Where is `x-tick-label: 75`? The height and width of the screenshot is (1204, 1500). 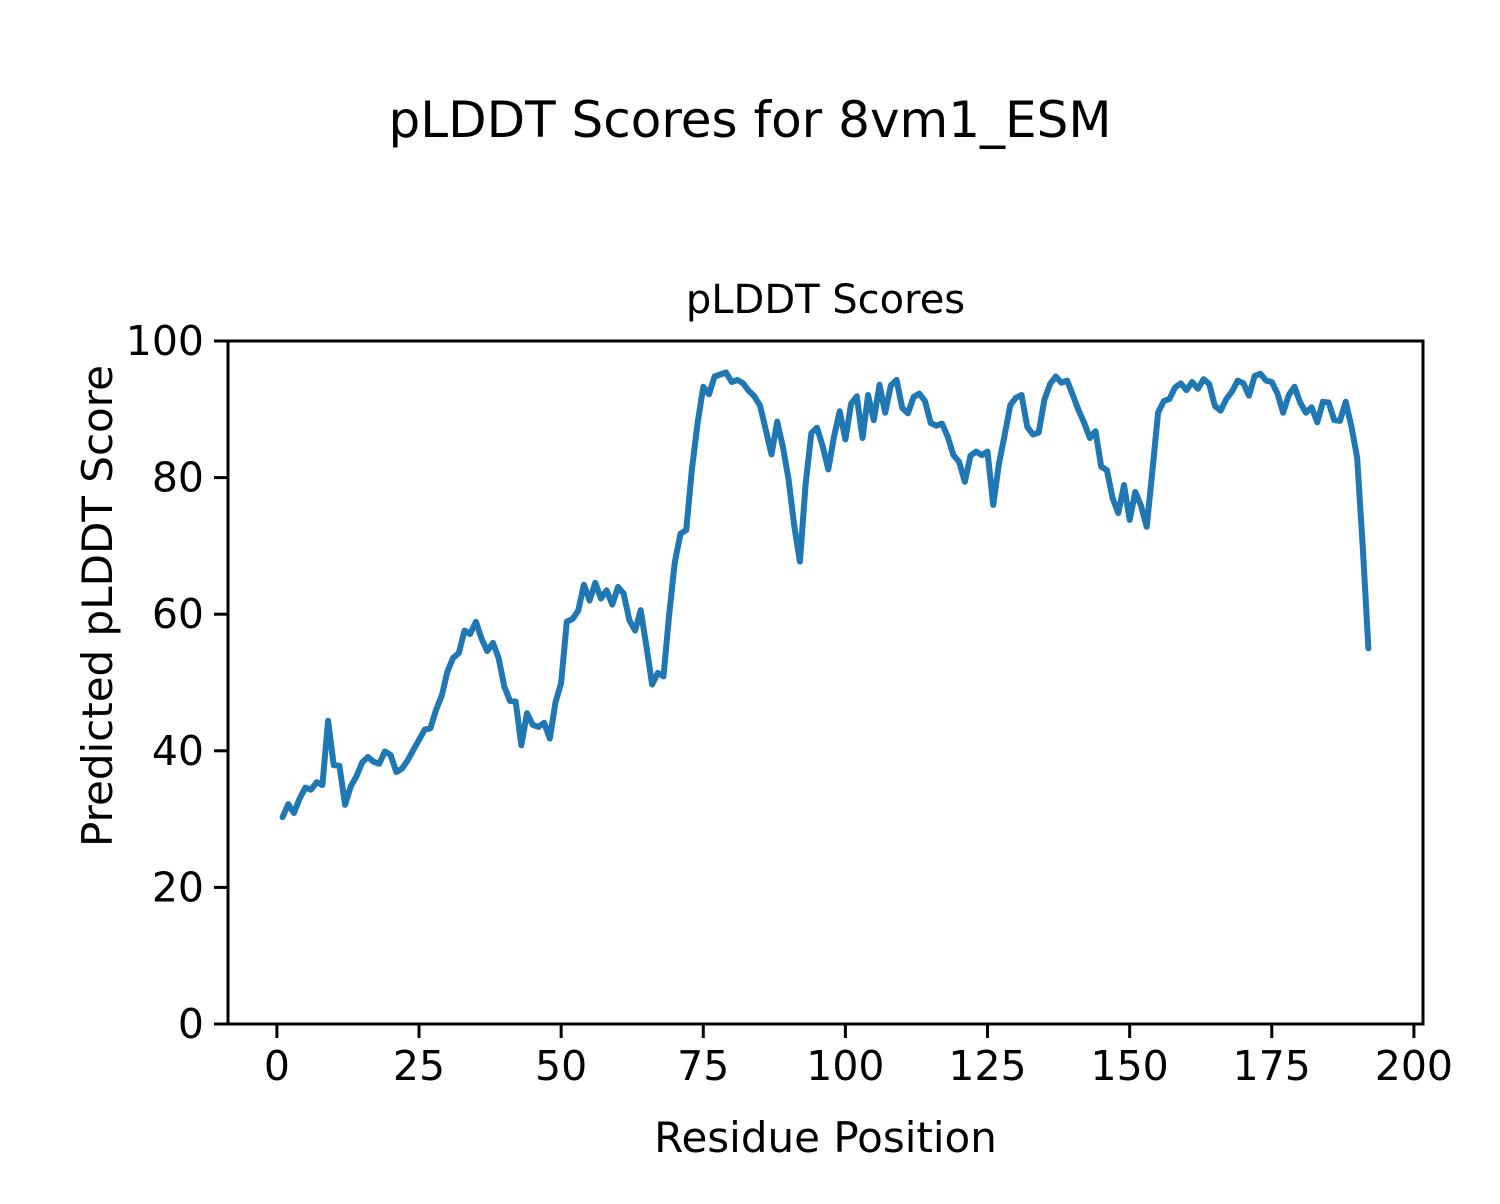 x-tick-label: 75 is located at coordinates (703, 1066).